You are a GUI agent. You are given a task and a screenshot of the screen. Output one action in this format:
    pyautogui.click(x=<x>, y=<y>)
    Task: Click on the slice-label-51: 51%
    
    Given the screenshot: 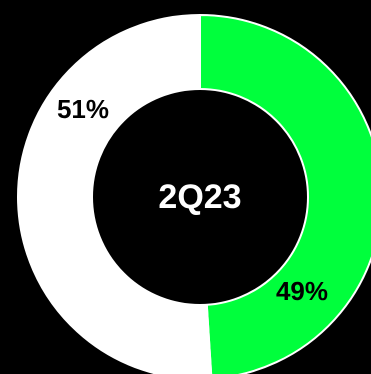 What is the action you would take?
    pyautogui.click(x=83, y=109)
    